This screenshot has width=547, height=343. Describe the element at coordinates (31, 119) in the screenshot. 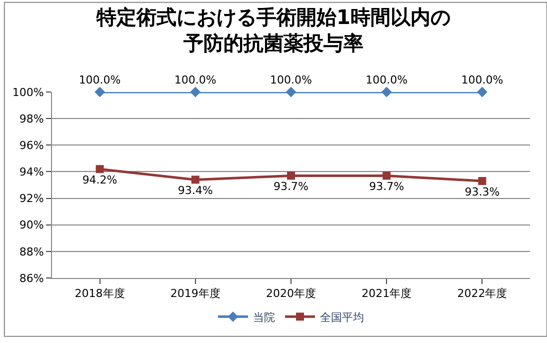

I see `y-tick-label: 98%` at that location.